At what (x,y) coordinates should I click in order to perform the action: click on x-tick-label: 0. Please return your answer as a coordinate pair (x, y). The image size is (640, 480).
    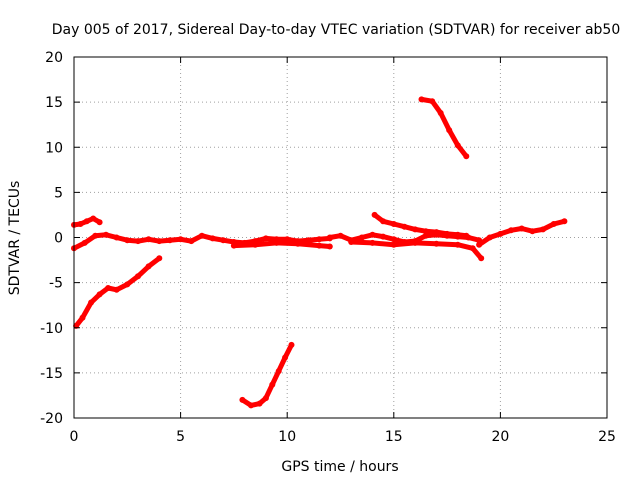
    Looking at the image, I should click on (74, 437).